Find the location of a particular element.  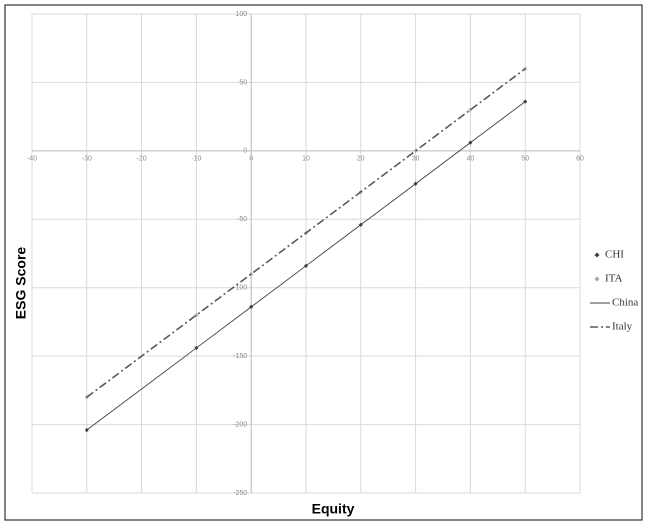

x-tick-label: 50 is located at coordinates (525, 159).